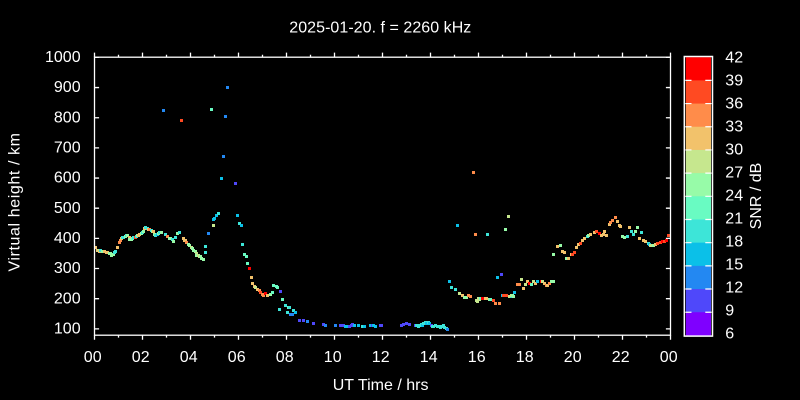  Describe the element at coordinates (333, 357) in the screenshot. I see `svg-text: 10` at that location.